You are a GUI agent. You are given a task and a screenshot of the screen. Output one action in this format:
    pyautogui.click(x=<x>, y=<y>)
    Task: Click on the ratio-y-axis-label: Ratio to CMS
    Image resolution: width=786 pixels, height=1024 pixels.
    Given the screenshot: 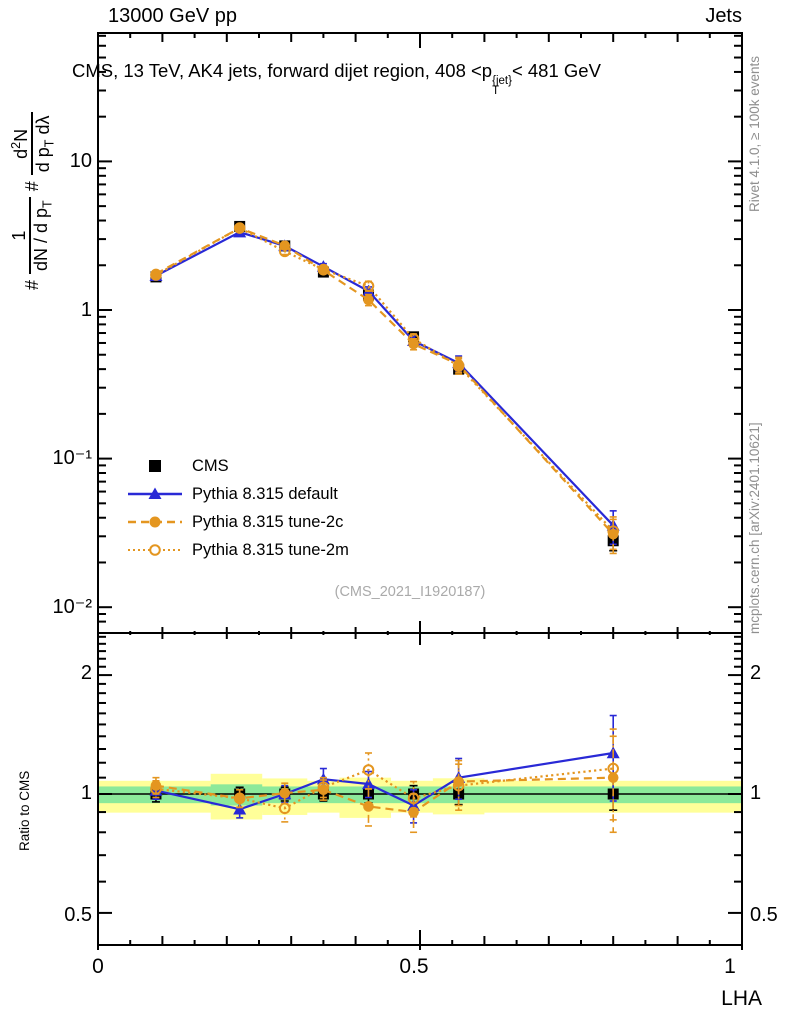 What is the action you would take?
    pyautogui.click(x=24, y=810)
    